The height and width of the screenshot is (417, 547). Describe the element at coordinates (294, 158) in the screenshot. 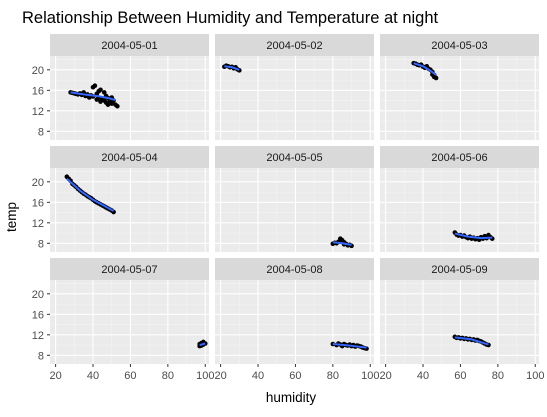

I see `facet-strip-label: 2004-05-05` at that location.